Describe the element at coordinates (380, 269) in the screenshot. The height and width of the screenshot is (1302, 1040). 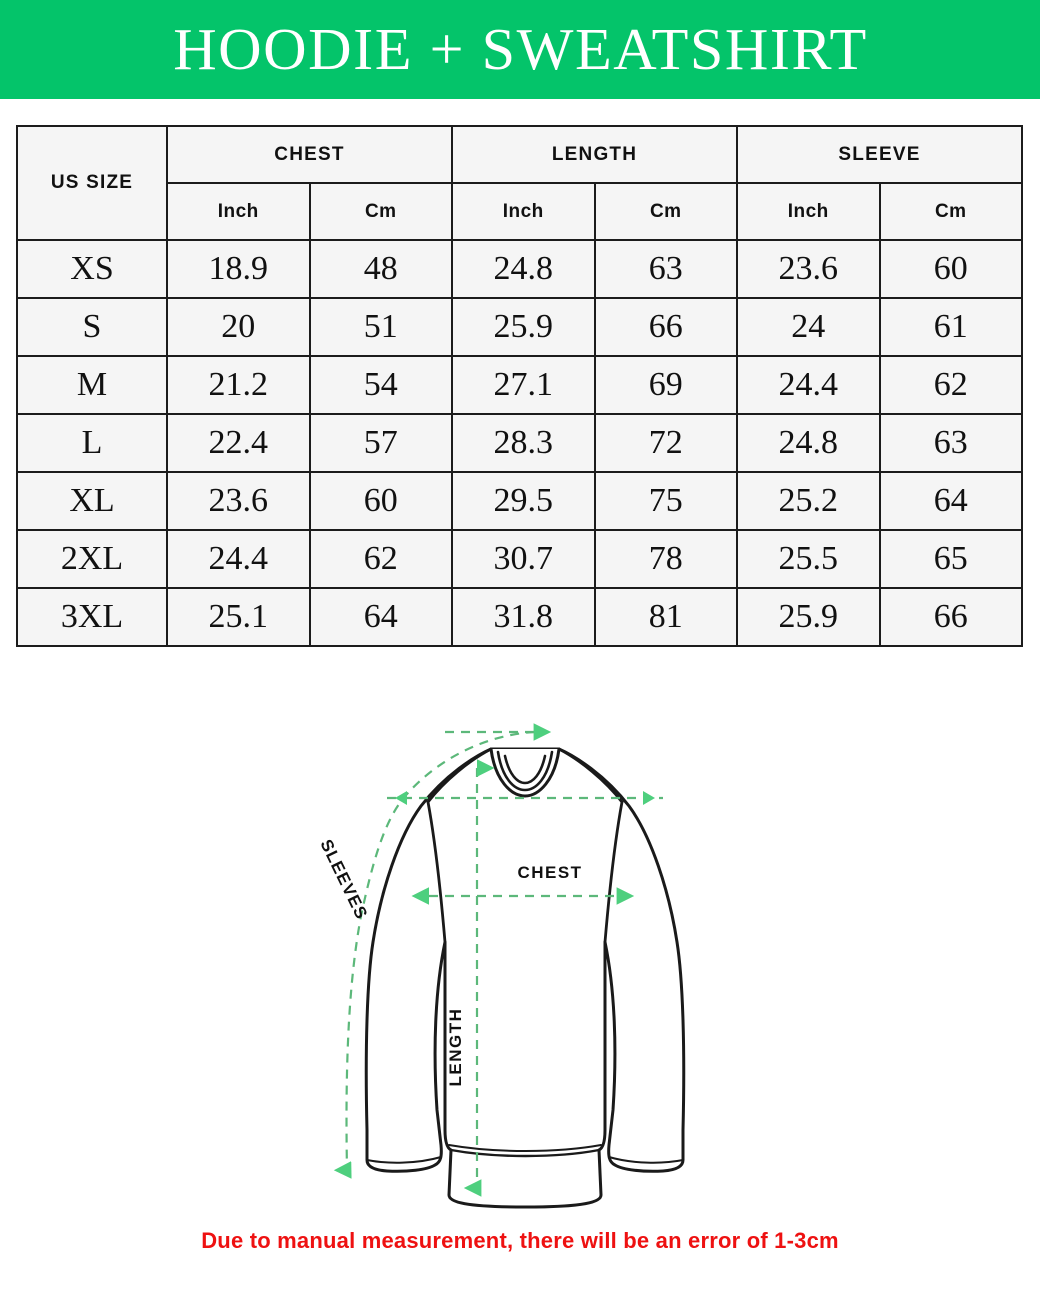
I see `cell-chest-cm: 48` at that location.